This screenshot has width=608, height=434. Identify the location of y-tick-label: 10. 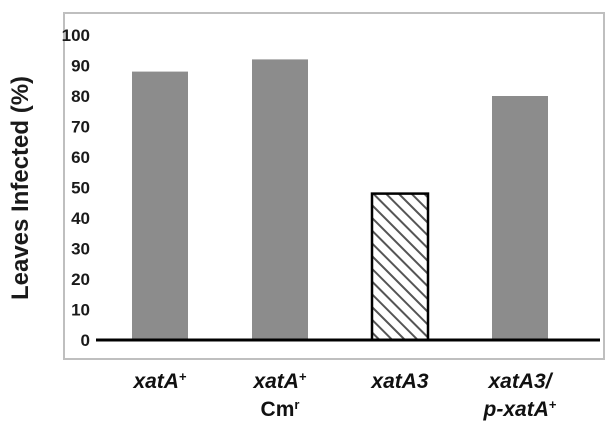
(80, 310).